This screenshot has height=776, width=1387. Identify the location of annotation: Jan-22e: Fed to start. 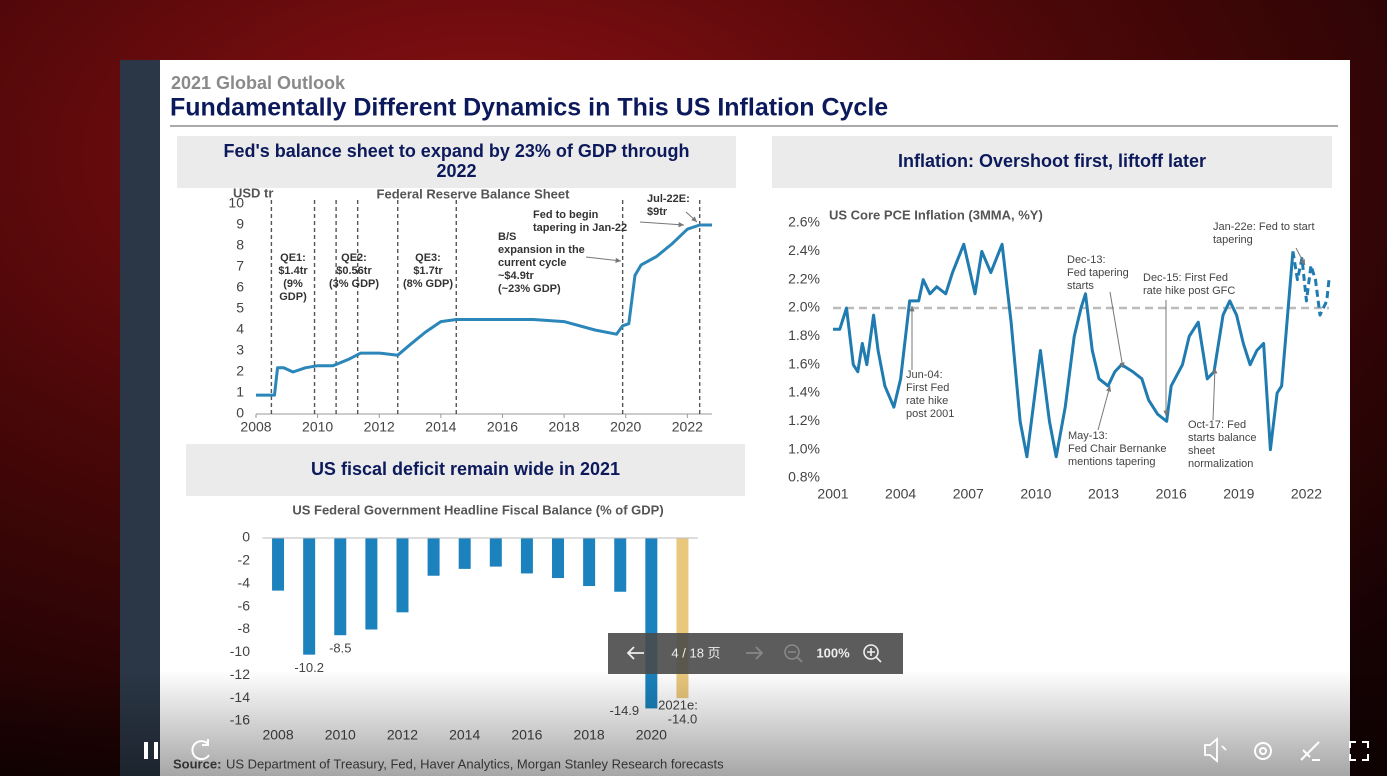
(1264, 227).